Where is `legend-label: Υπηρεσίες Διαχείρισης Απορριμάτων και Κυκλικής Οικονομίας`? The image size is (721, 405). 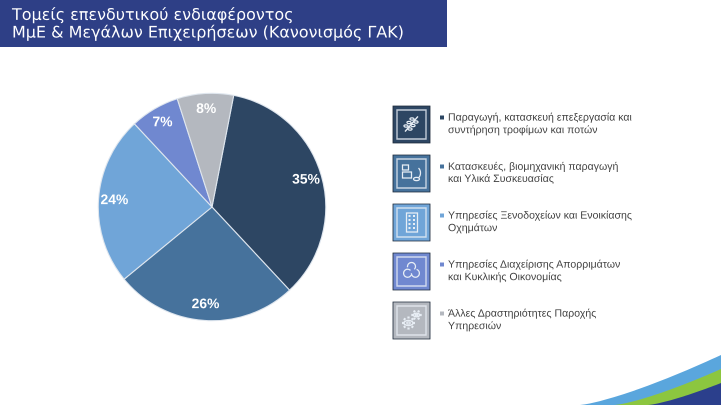
legend-label: Υπηρεσίες Διαχείρισης Απορριμάτων και Κυκλικής Οικονομίας is located at coordinates (534, 271).